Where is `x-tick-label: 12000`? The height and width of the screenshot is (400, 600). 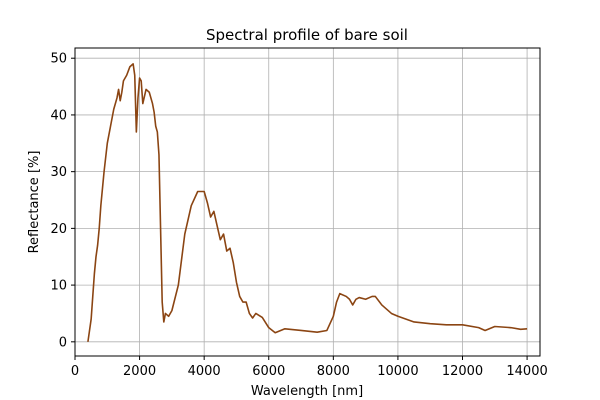
x-tick-label: 12000 is located at coordinates (462, 371).